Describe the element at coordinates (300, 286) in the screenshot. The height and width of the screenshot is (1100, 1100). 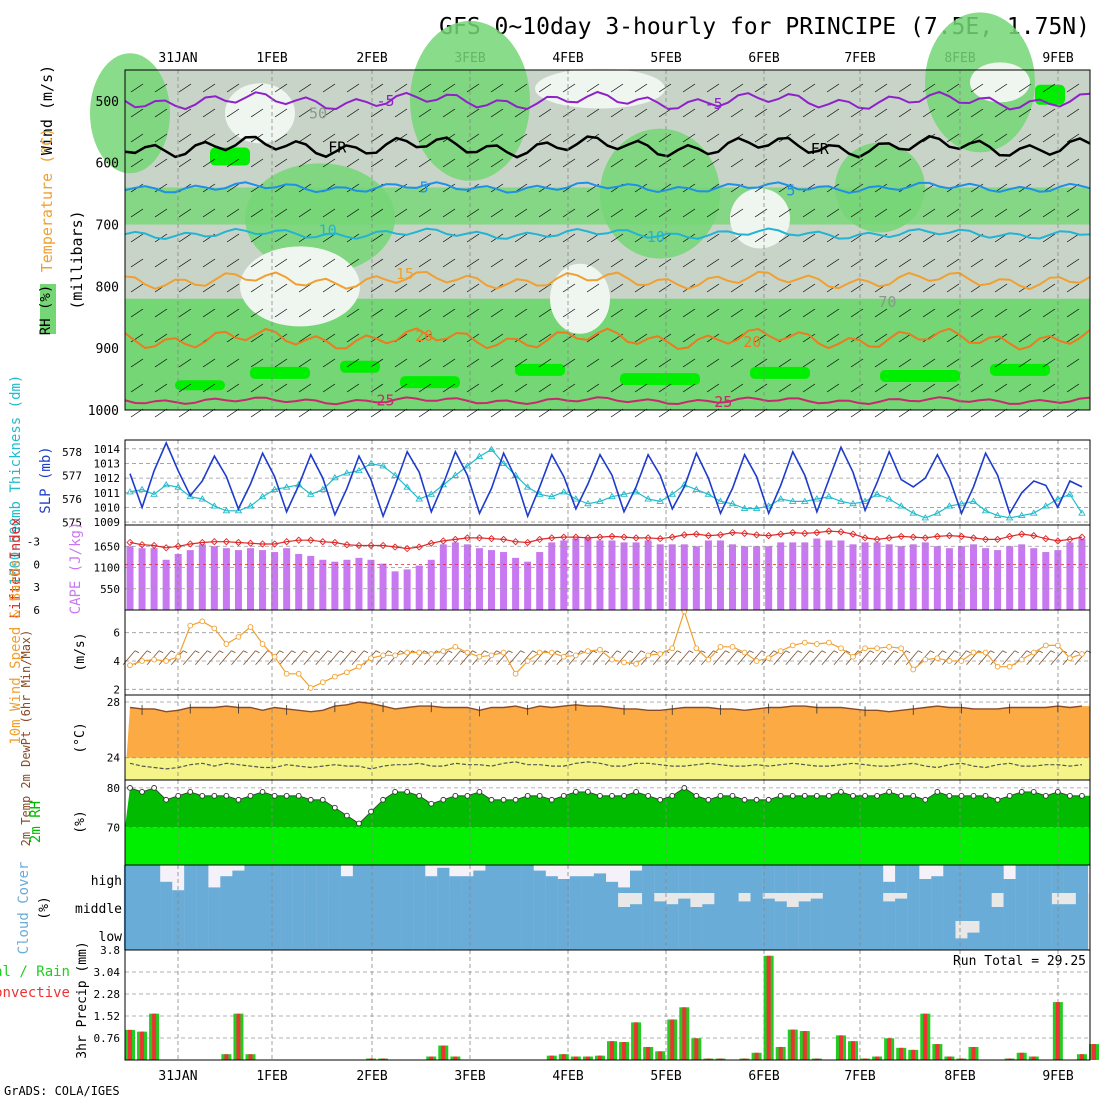
I see `rh-dry-region` at that location.